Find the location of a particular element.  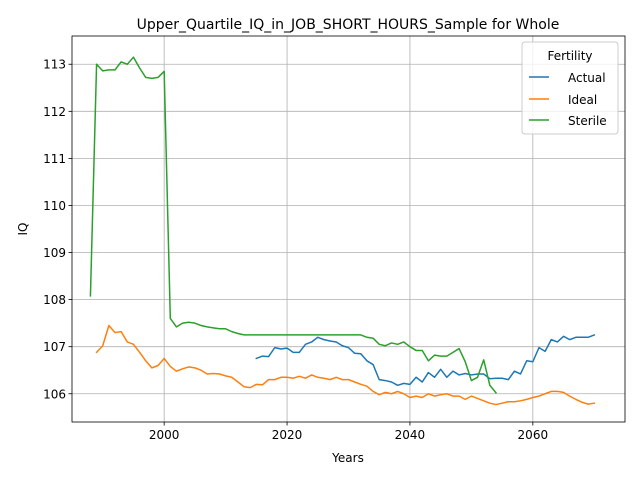

series-line-ideal is located at coordinates (345, 365).